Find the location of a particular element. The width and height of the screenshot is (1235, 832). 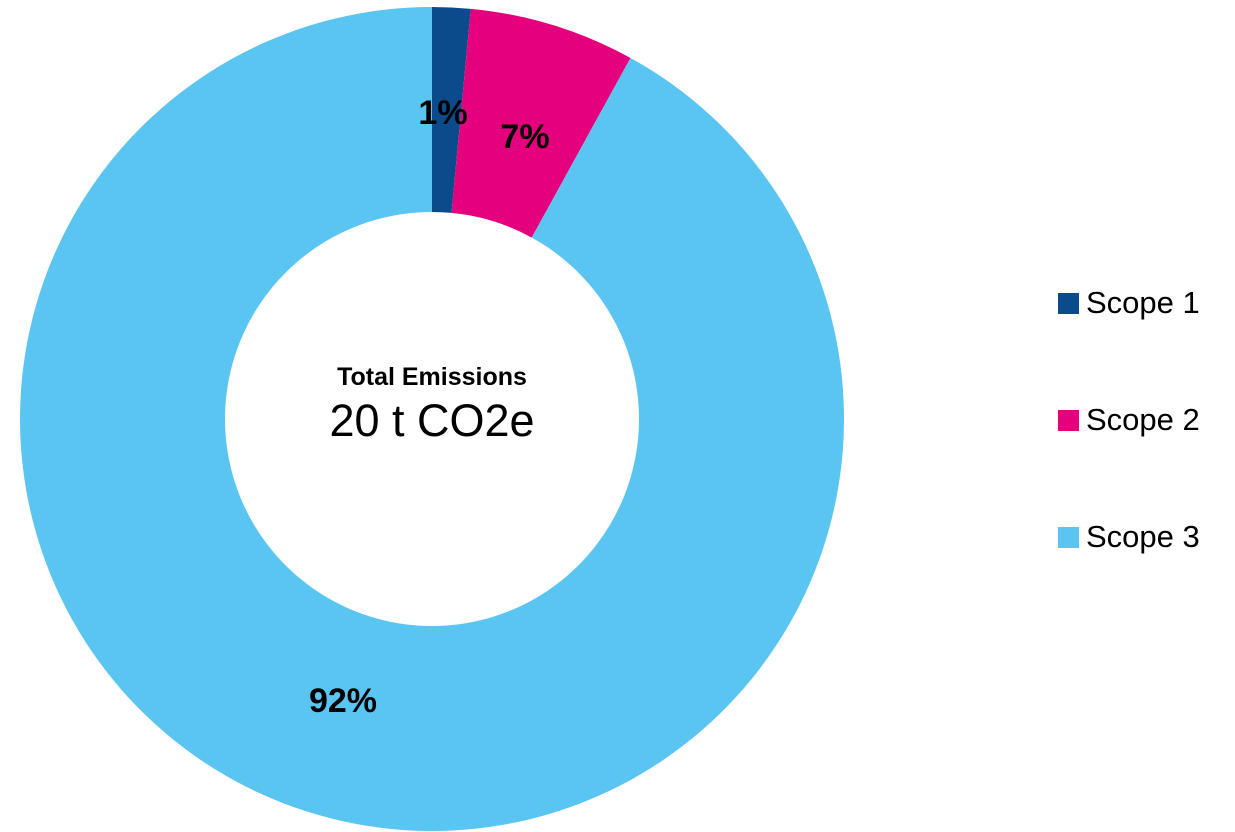

legend-label: Scope 3 is located at coordinates (1143, 536).